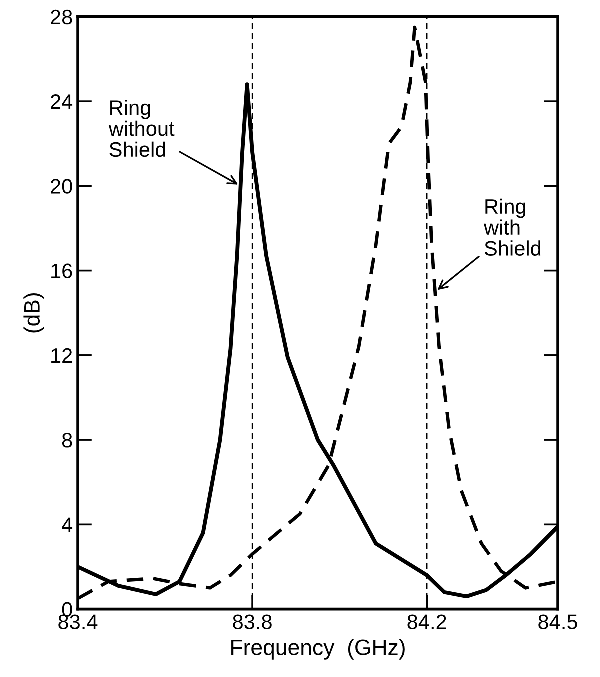 This screenshot has height=677, width=600. Describe the element at coordinates (62, 102) in the screenshot. I see `y-tick-label: 24` at that location.